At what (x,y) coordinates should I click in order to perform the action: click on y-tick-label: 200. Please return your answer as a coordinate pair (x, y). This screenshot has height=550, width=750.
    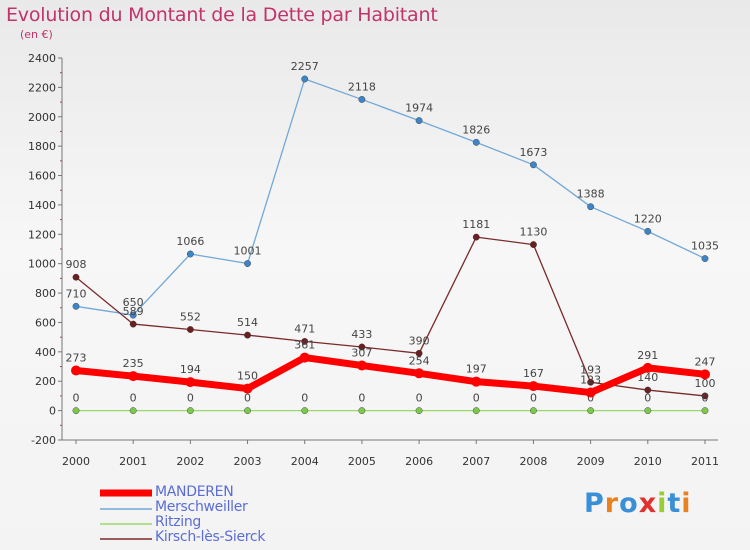
    Looking at the image, I should click on (45, 381).